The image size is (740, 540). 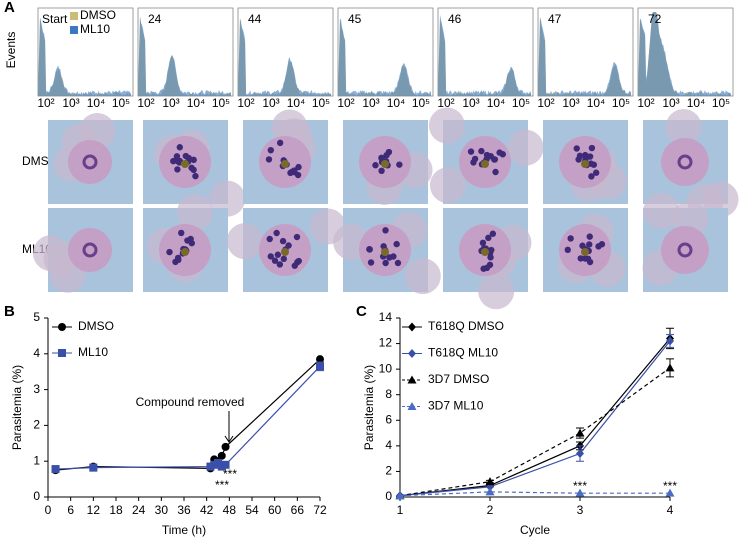 What do you see at coordinates (90, 250) in the screenshot?
I see `parasite` at bounding box center [90, 250].